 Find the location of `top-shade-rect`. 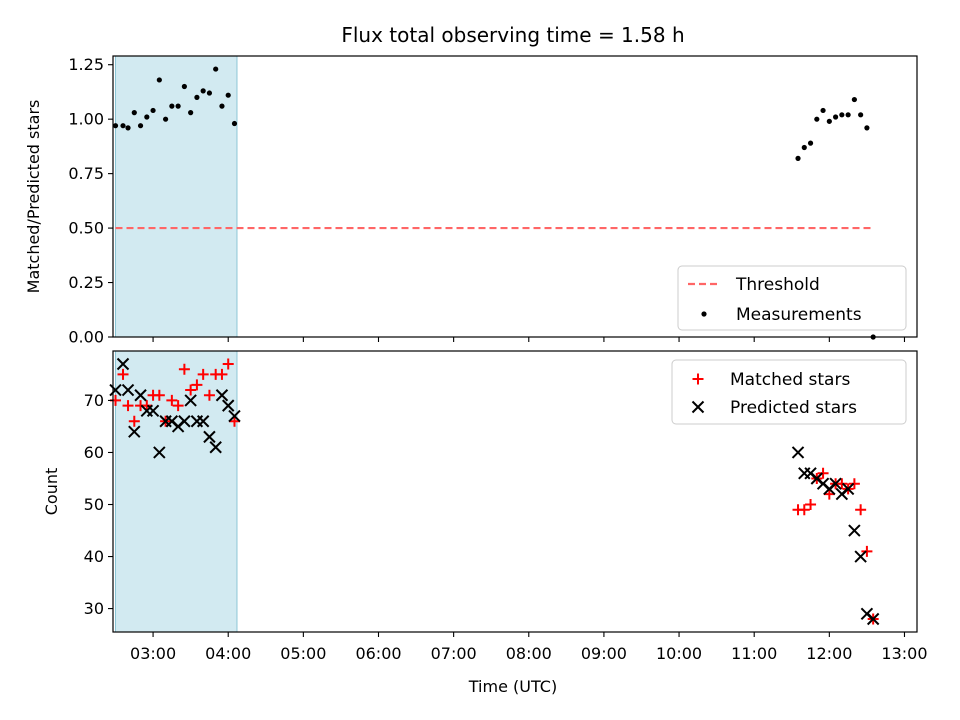

top-shade-rect is located at coordinates (176, 196).